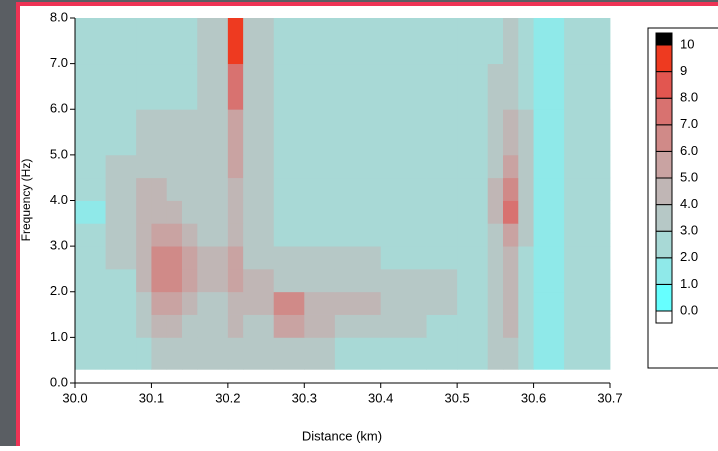 This screenshot has height=451, width=718. I want to click on y-tick-label: 3.0, so click(59, 245).